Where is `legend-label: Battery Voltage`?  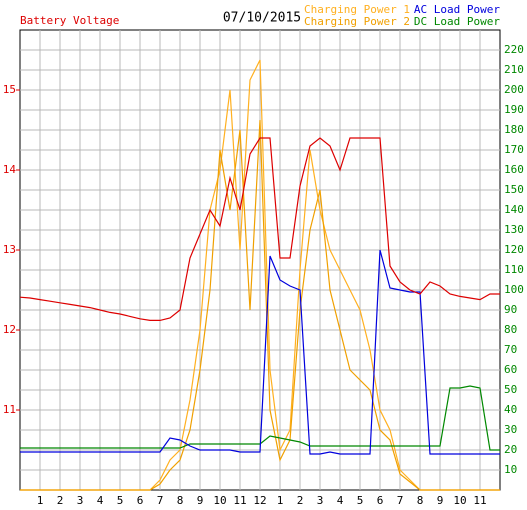 legend-label: Battery Voltage is located at coordinates (69, 20).